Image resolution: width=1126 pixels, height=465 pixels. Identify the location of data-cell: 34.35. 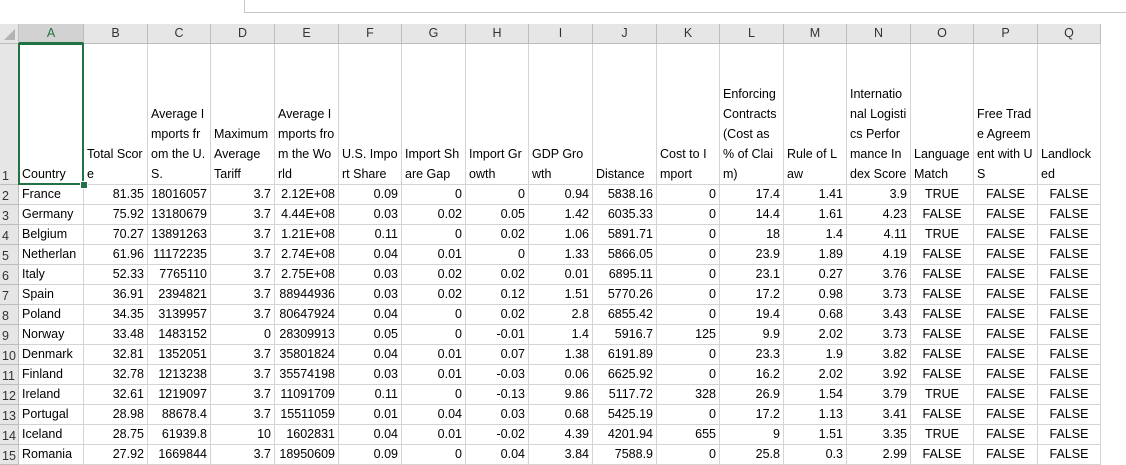
(116, 315).